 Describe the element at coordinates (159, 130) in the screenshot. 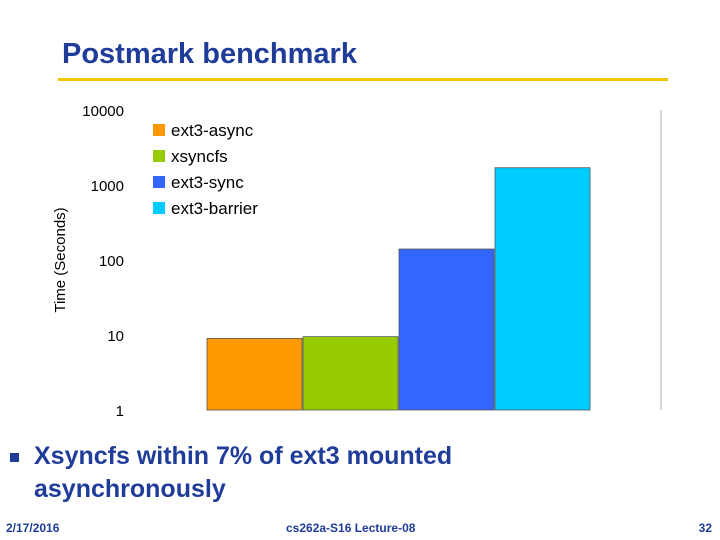

I see `legend-swatch-ext3-async` at that location.